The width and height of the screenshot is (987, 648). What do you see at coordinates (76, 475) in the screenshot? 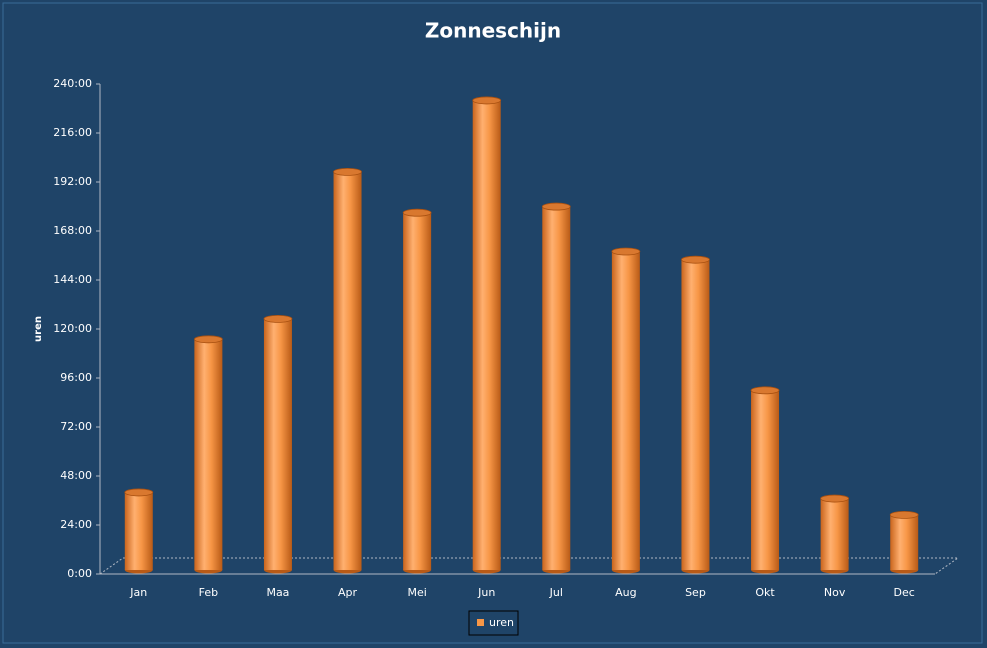
I see `y-tick-label: 48:00` at bounding box center [76, 475].